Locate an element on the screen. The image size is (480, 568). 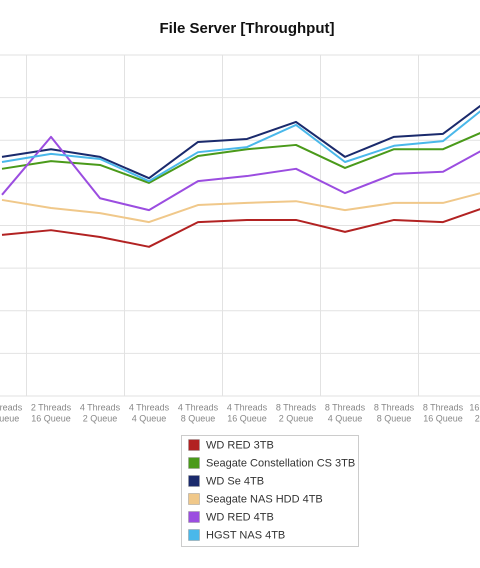
legend-label: WD Se 4TB is located at coordinates (235, 481).